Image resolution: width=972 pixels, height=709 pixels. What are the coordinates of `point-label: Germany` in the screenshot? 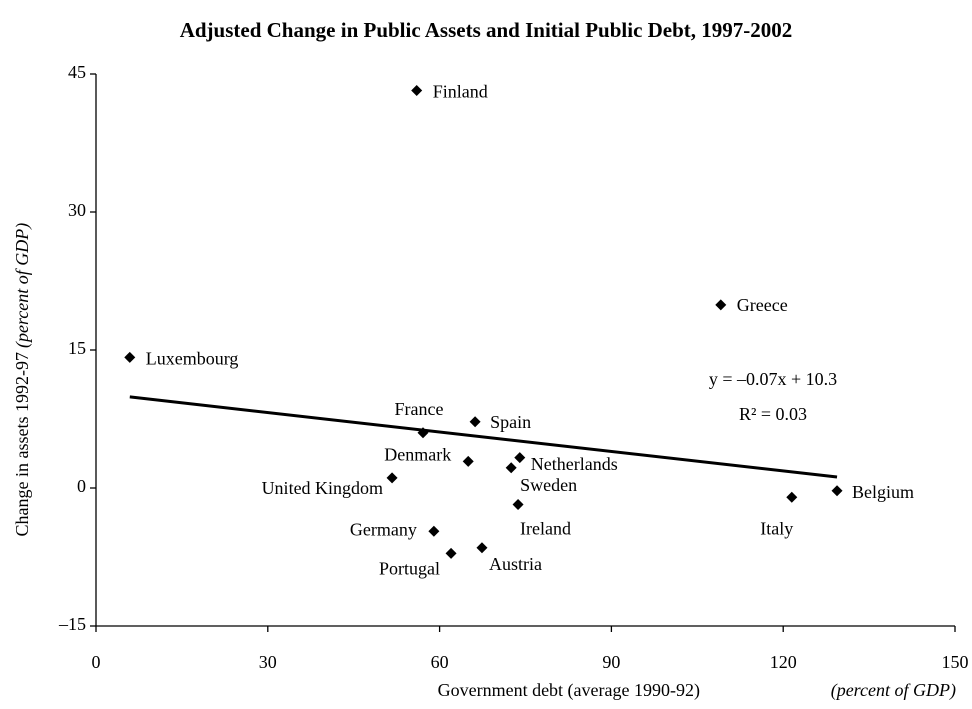 It's located at (383, 529).